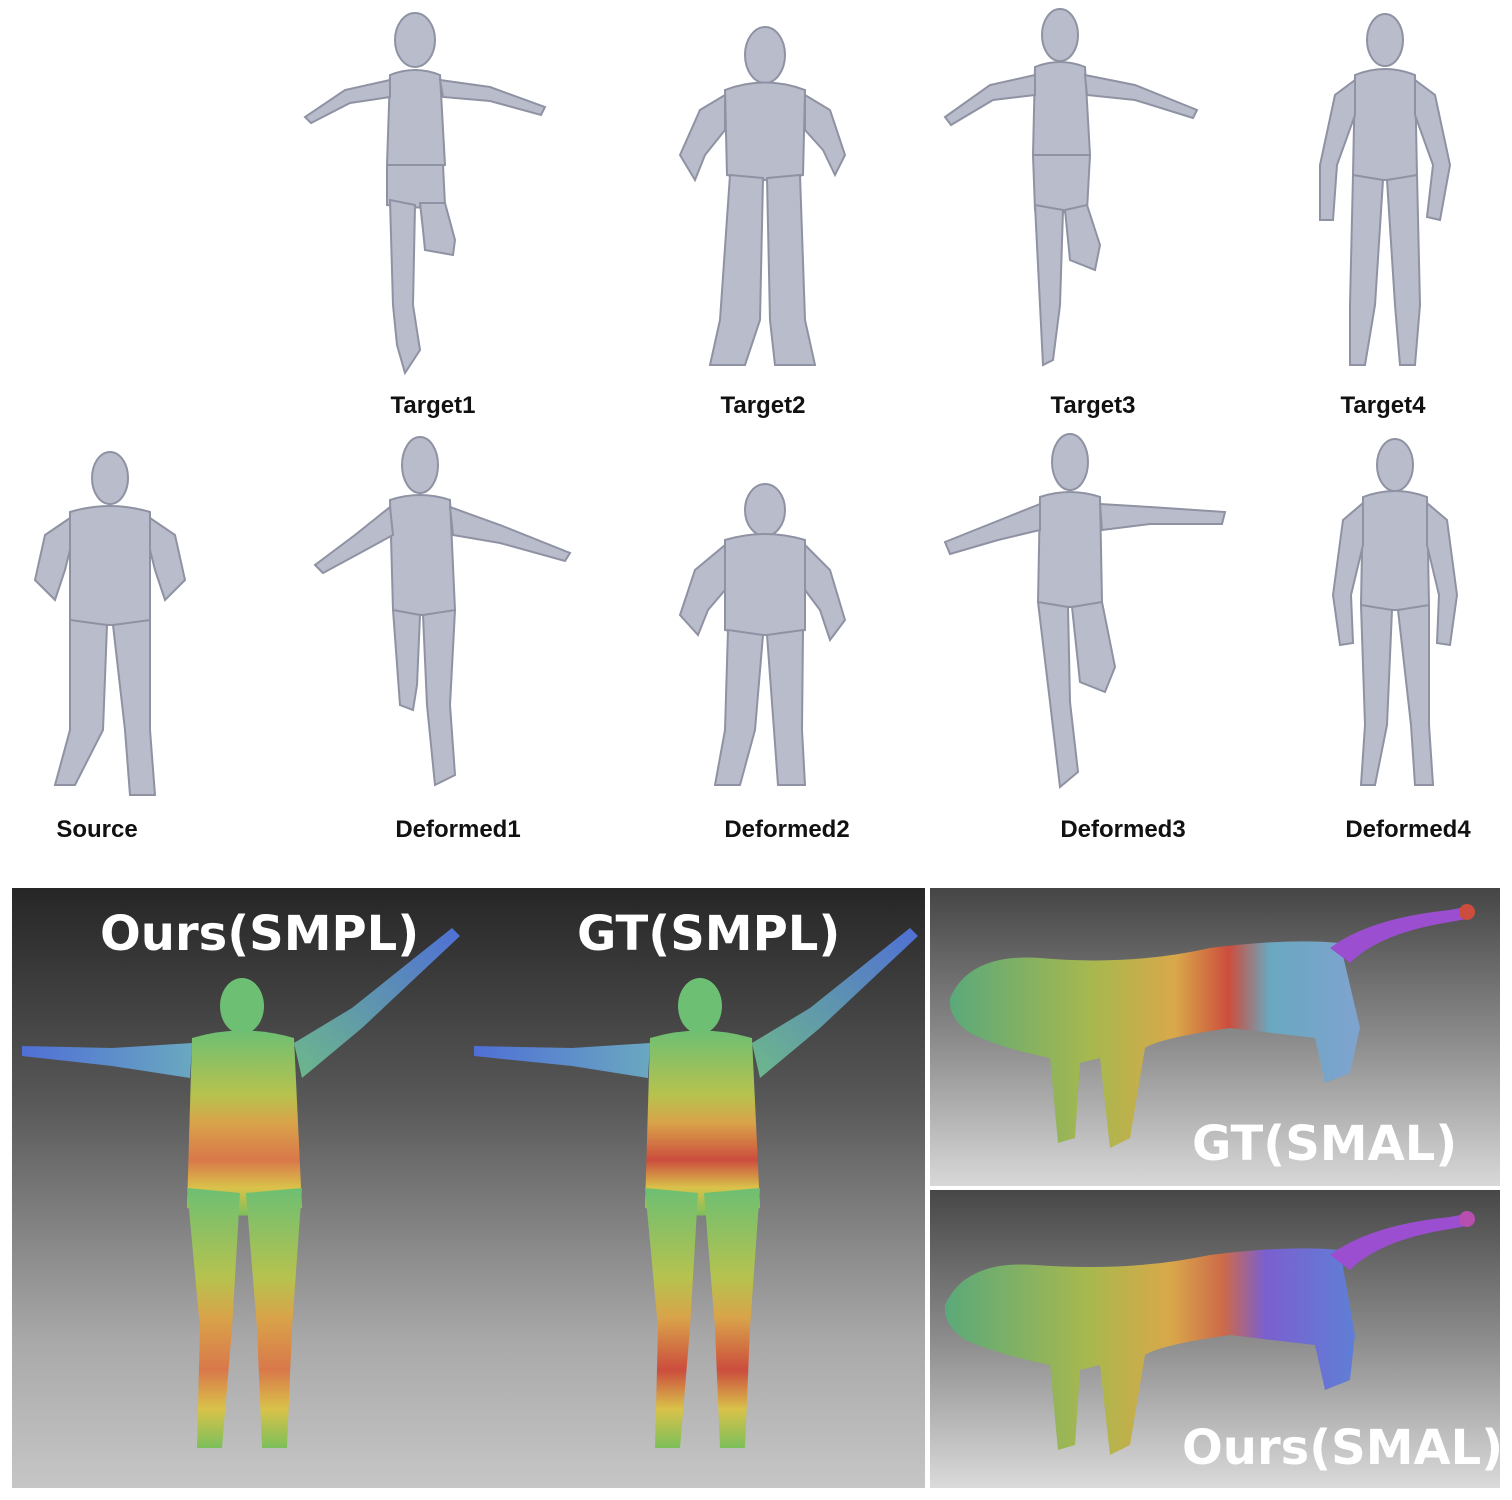 The image size is (1512, 1500). I want to click on smal-gt-tiger, so click(1212, 1026).